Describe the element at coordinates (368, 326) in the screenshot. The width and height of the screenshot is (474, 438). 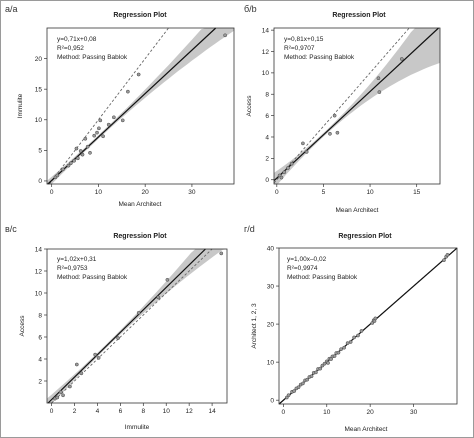
I see `panel-d-plot-frame` at that location.